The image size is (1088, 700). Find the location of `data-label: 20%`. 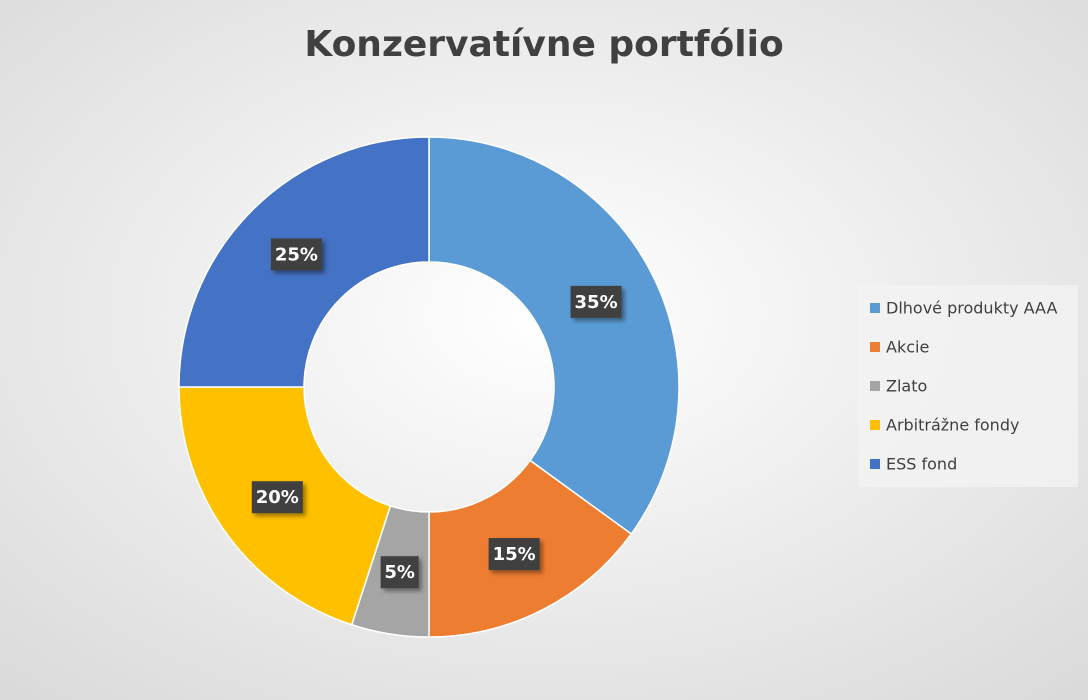

data-label: 20% is located at coordinates (277, 497).